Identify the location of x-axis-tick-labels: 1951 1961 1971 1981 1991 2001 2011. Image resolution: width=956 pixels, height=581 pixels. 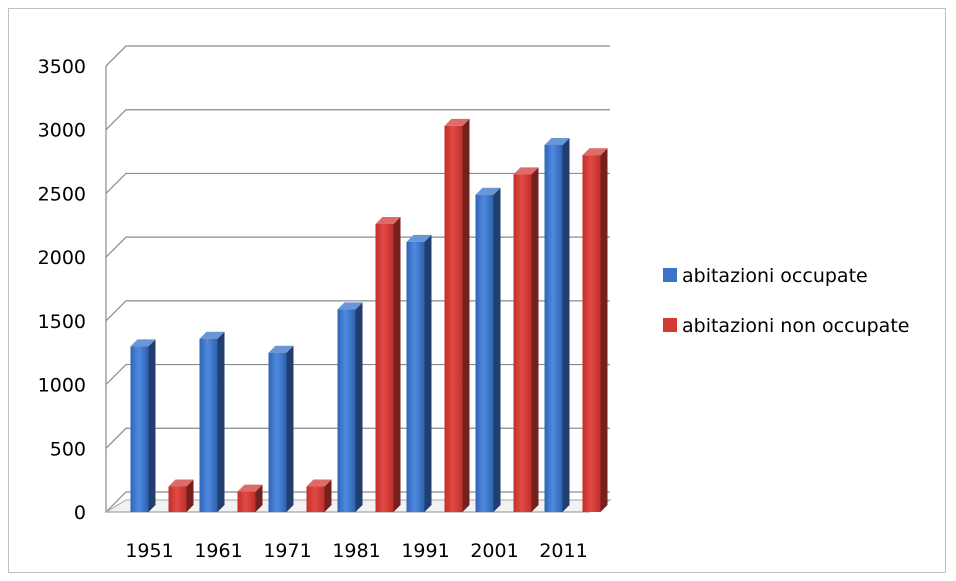
(356, 551).